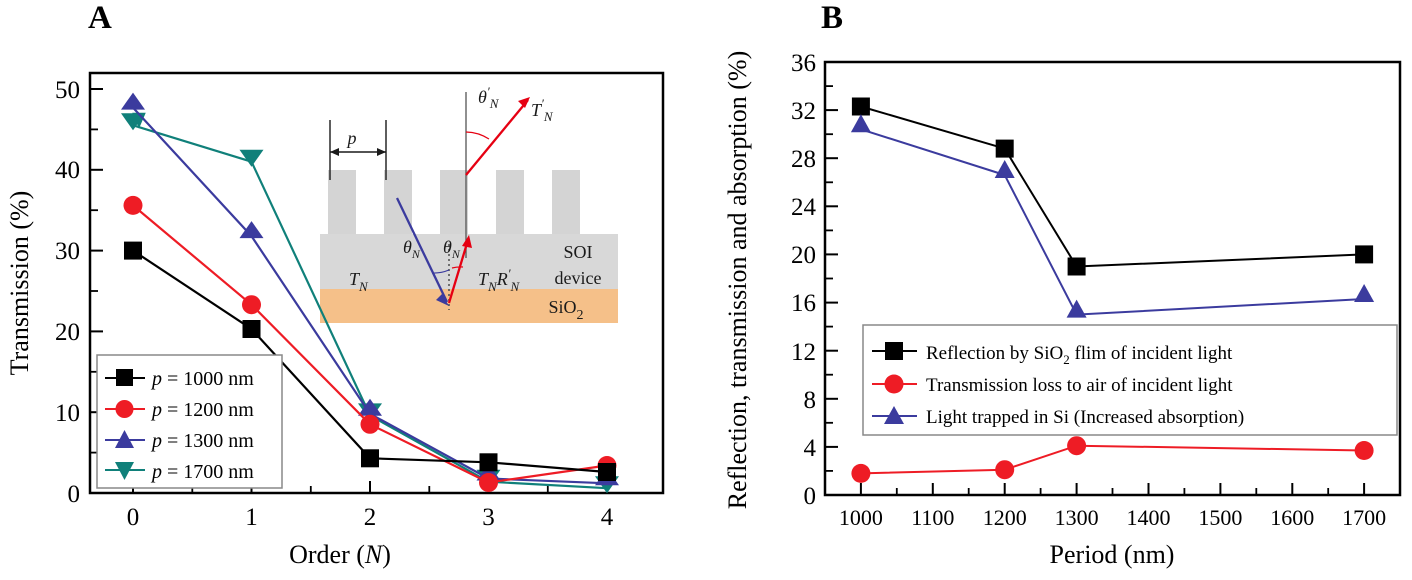  What do you see at coordinates (803, 303) in the screenshot?
I see `y-tick-label-b-16: 16` at bounding box center [803, 303].